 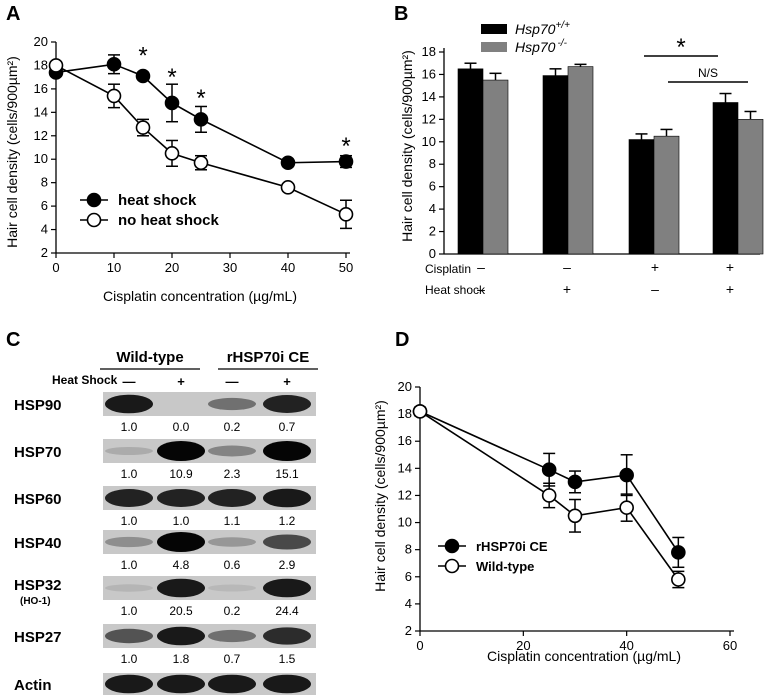 I want to click on panel-d-y-tick-label: 16, so click(x=405, y=440).